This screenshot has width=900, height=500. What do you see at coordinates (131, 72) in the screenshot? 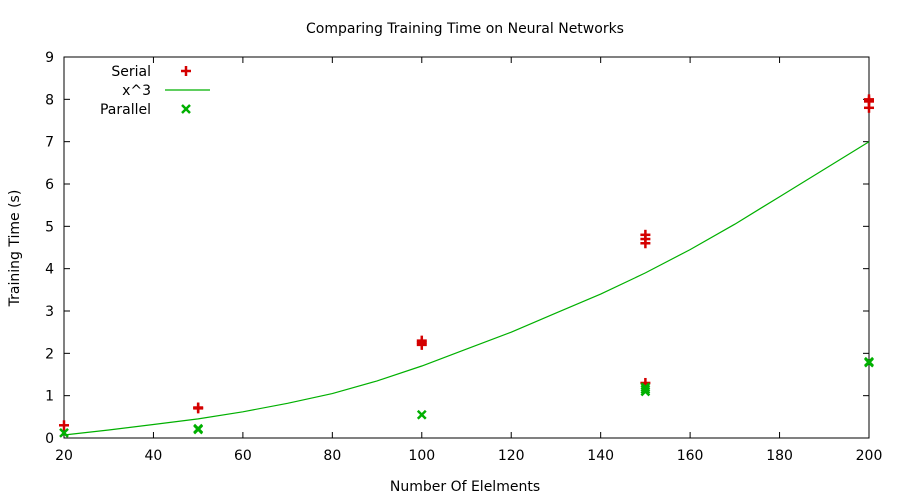
I see `legend-label-serial: Serial` at bounding box center [131, 72].